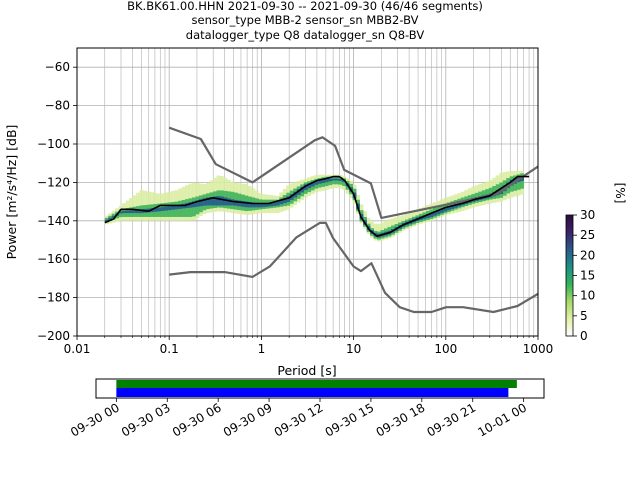  What do you see at coordinates (53, 144) in the screenshot?
I see `y-tick-label: −100` at bounding box center [53, 144].